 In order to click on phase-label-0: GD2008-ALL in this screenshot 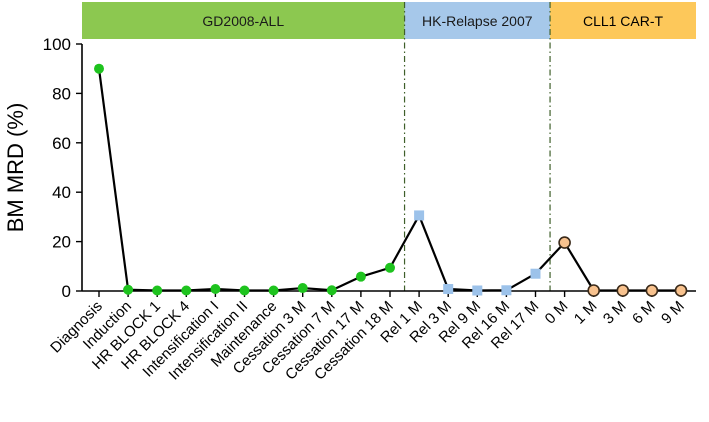, I will do `click(243, 21)`.